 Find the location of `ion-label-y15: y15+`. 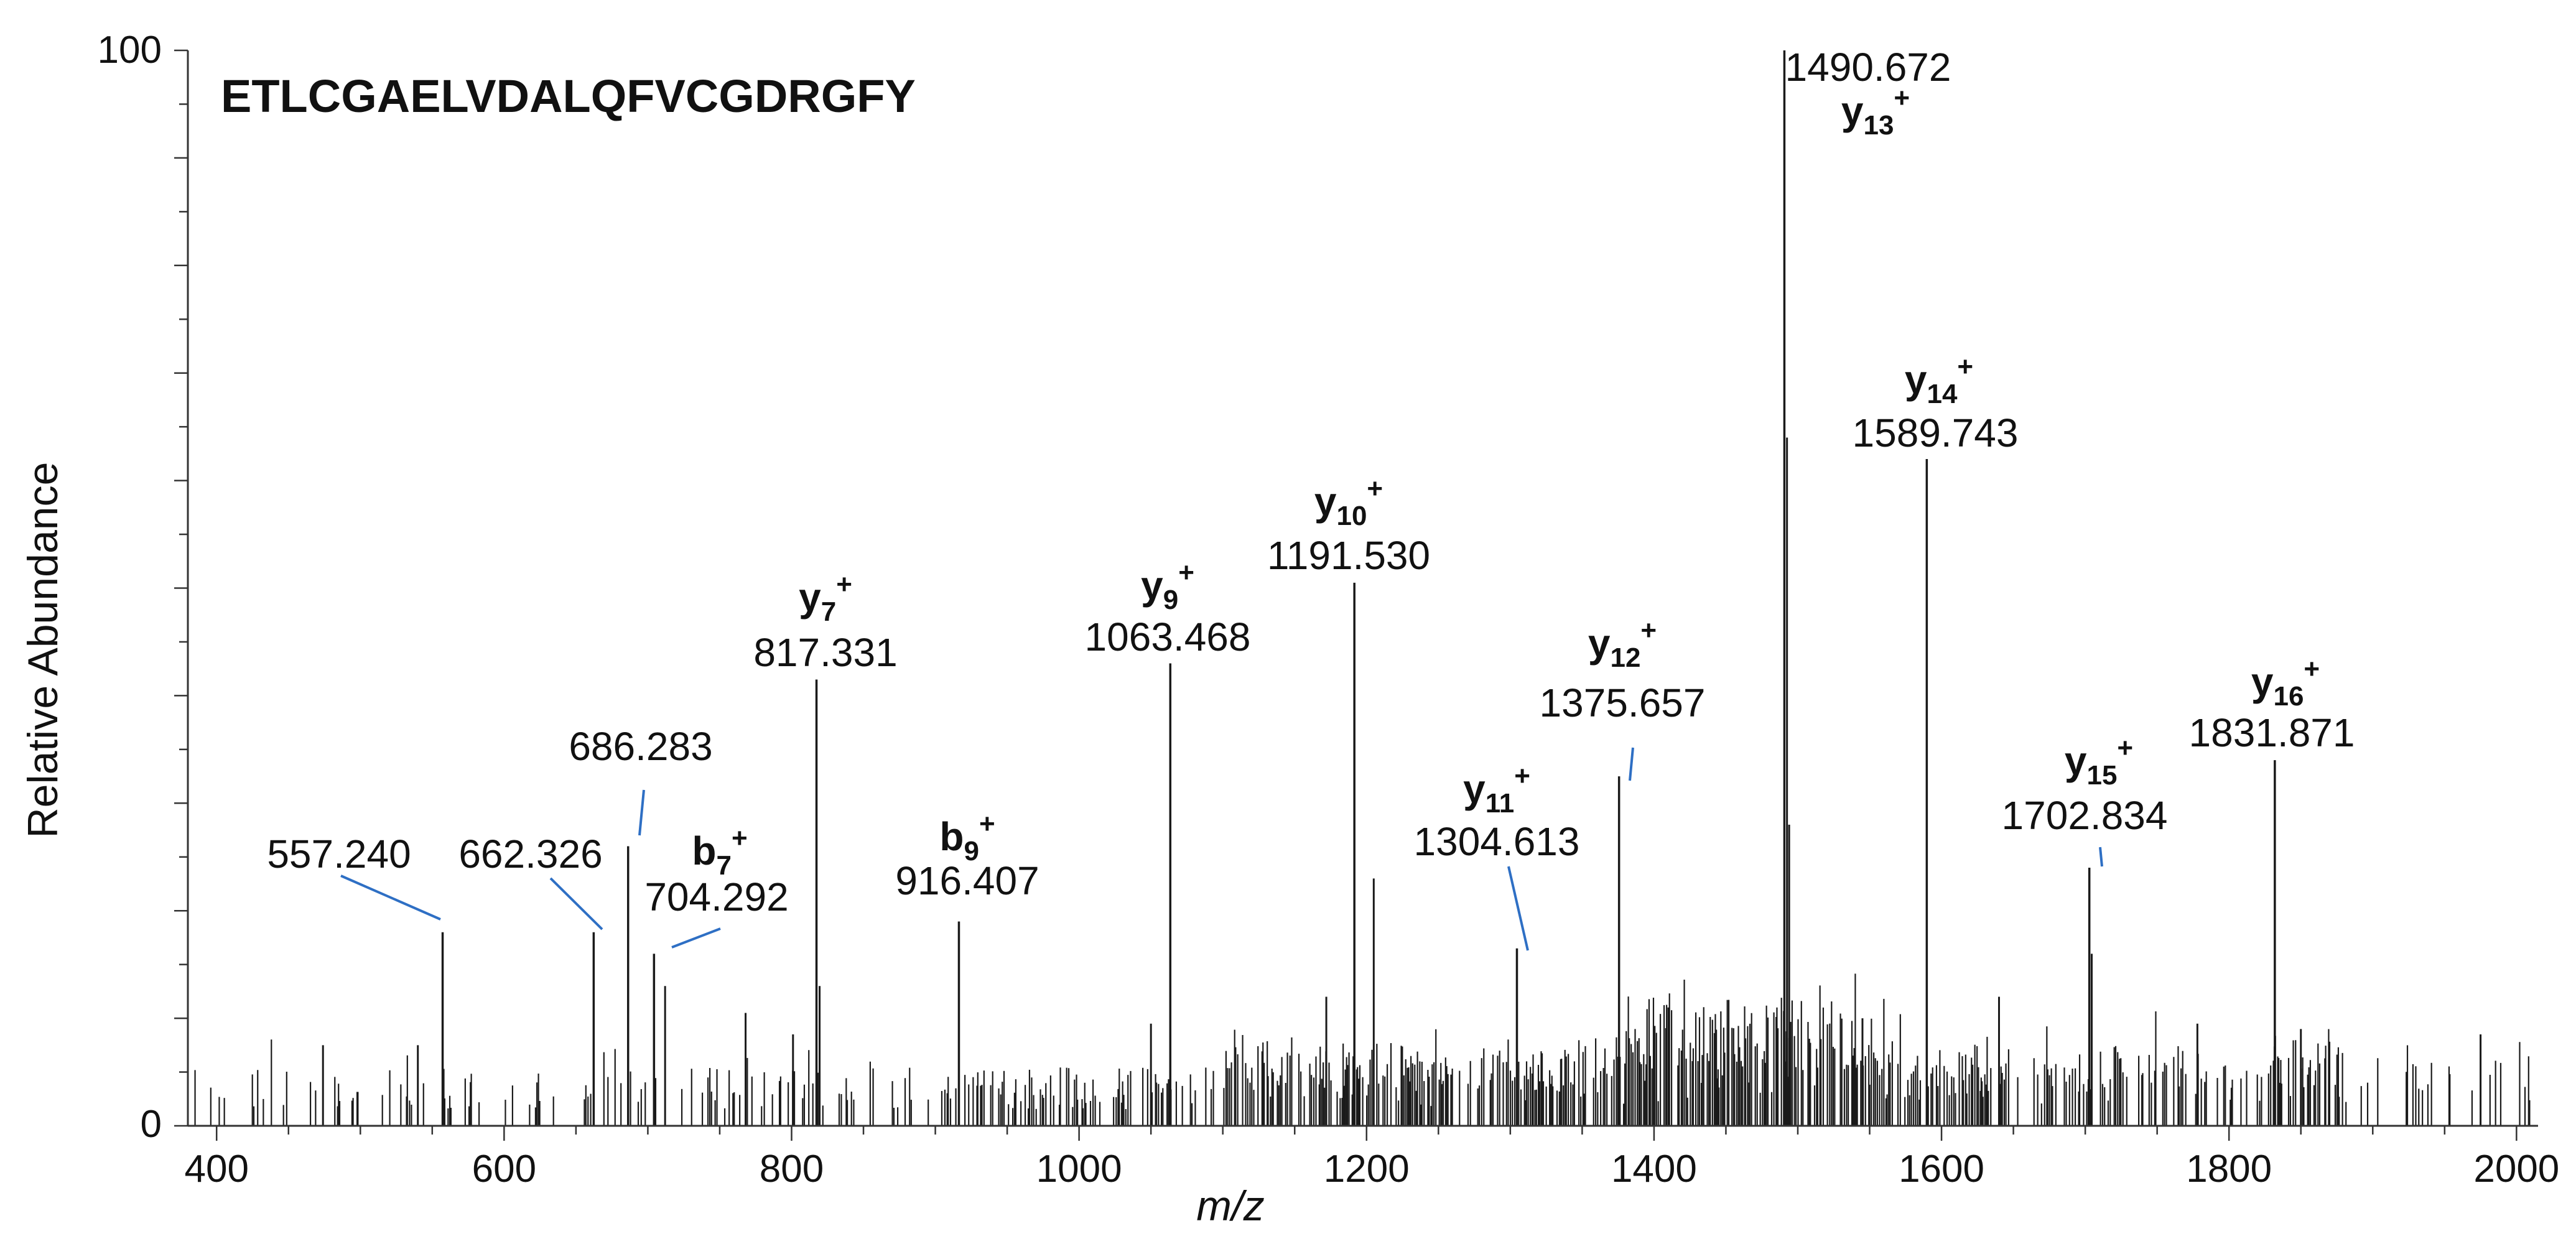

ion-label-y15: y15+ is located at coordinates (2099, 762).